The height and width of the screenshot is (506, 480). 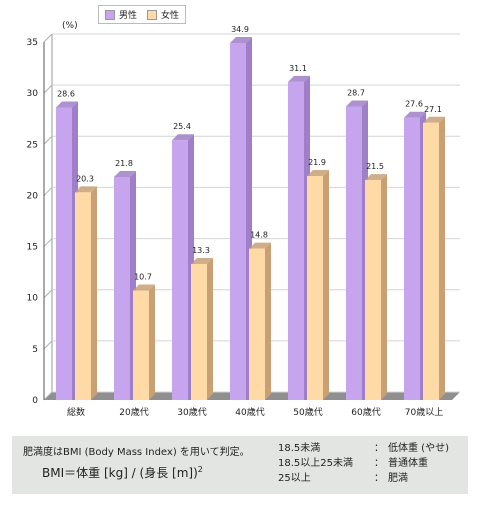 What do you see at coordinates (35, 350) in the screenshot?
I see `y-tick-label: 5` at bounding box center [35, 350].